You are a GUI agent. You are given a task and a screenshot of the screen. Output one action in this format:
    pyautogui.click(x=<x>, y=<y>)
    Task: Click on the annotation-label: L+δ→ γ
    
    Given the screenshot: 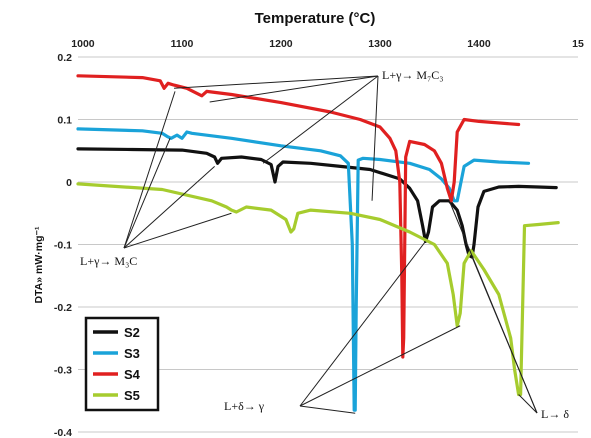 What is the action you would take?
    pyautogui.click(x=244, y=406)
    